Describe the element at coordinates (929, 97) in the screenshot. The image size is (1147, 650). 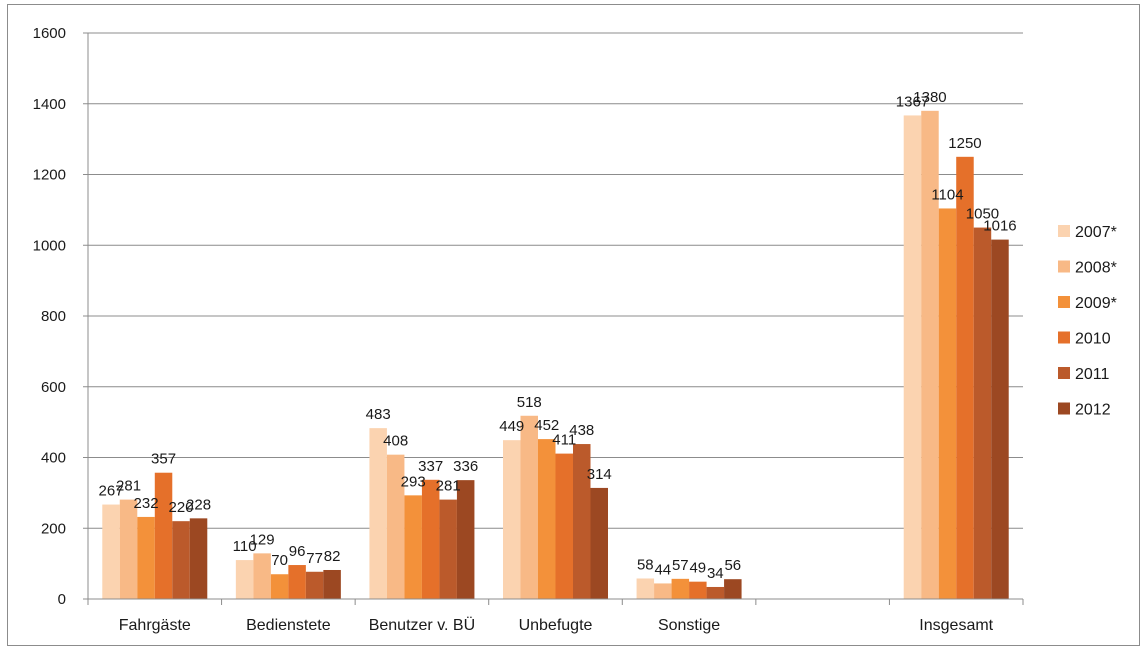
I see `data-label: 1380` at that location.